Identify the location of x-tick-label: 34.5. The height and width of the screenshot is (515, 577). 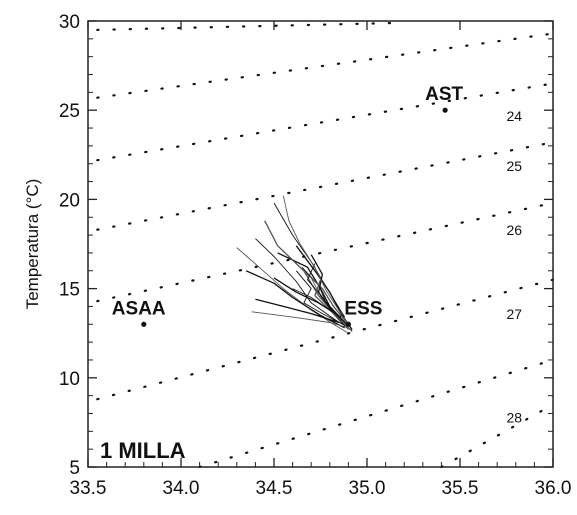
(274, 488).